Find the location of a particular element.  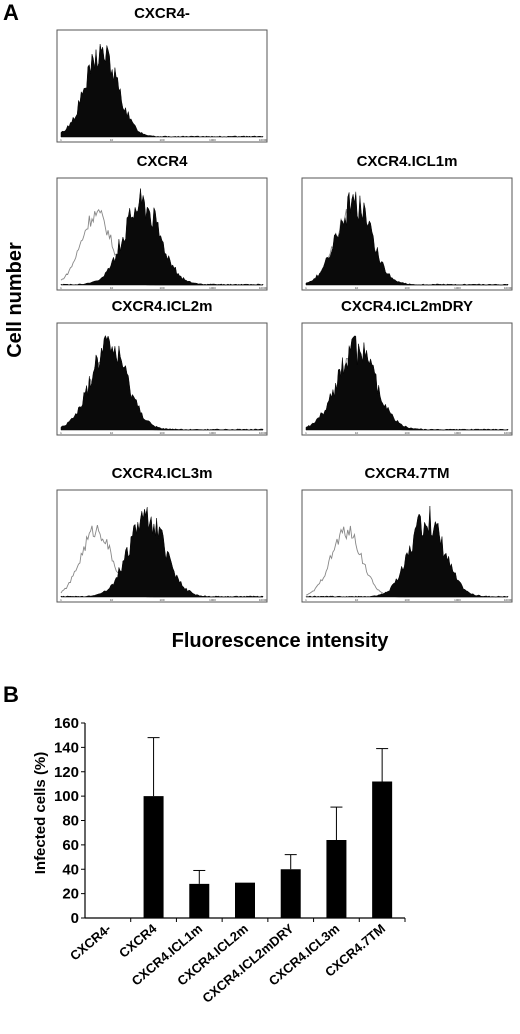

y-tick-label: 40 is located at coordinates (70, 869).